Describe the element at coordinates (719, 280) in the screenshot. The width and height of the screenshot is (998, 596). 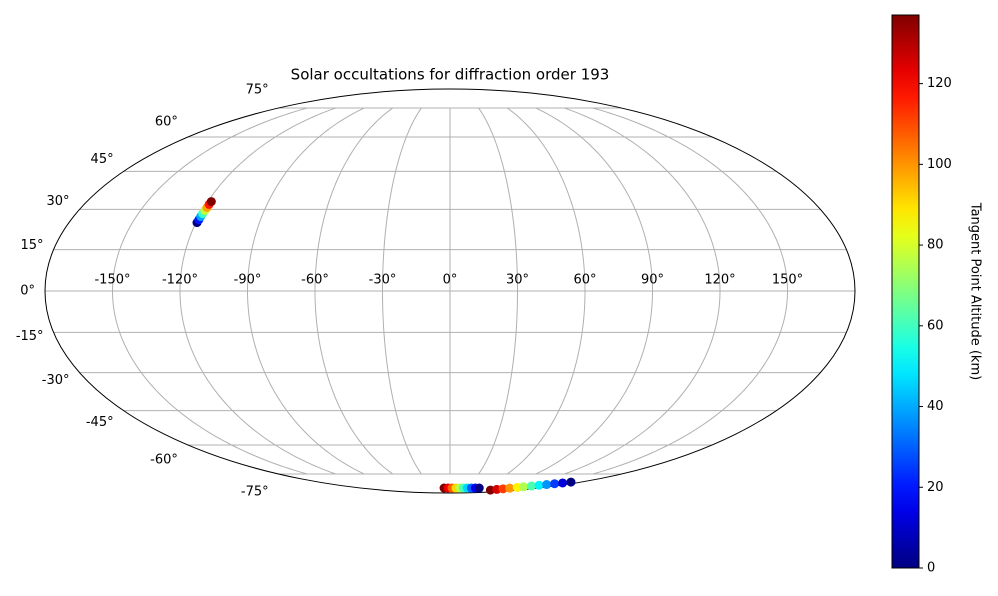
I see `x-tick-label: 120°` at that location.